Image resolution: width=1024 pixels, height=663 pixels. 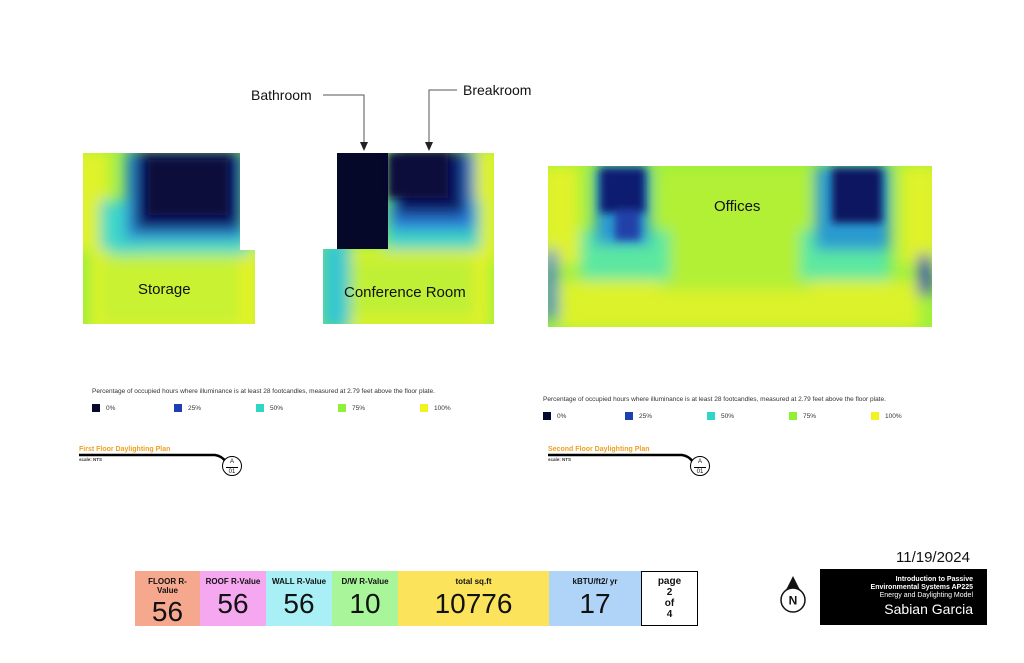 What do you see at coordinates (167, 599) in the screenshot?
I see `stat-floor-r-value: FLOOR R-Value 56` at bounding box center [167, 599].